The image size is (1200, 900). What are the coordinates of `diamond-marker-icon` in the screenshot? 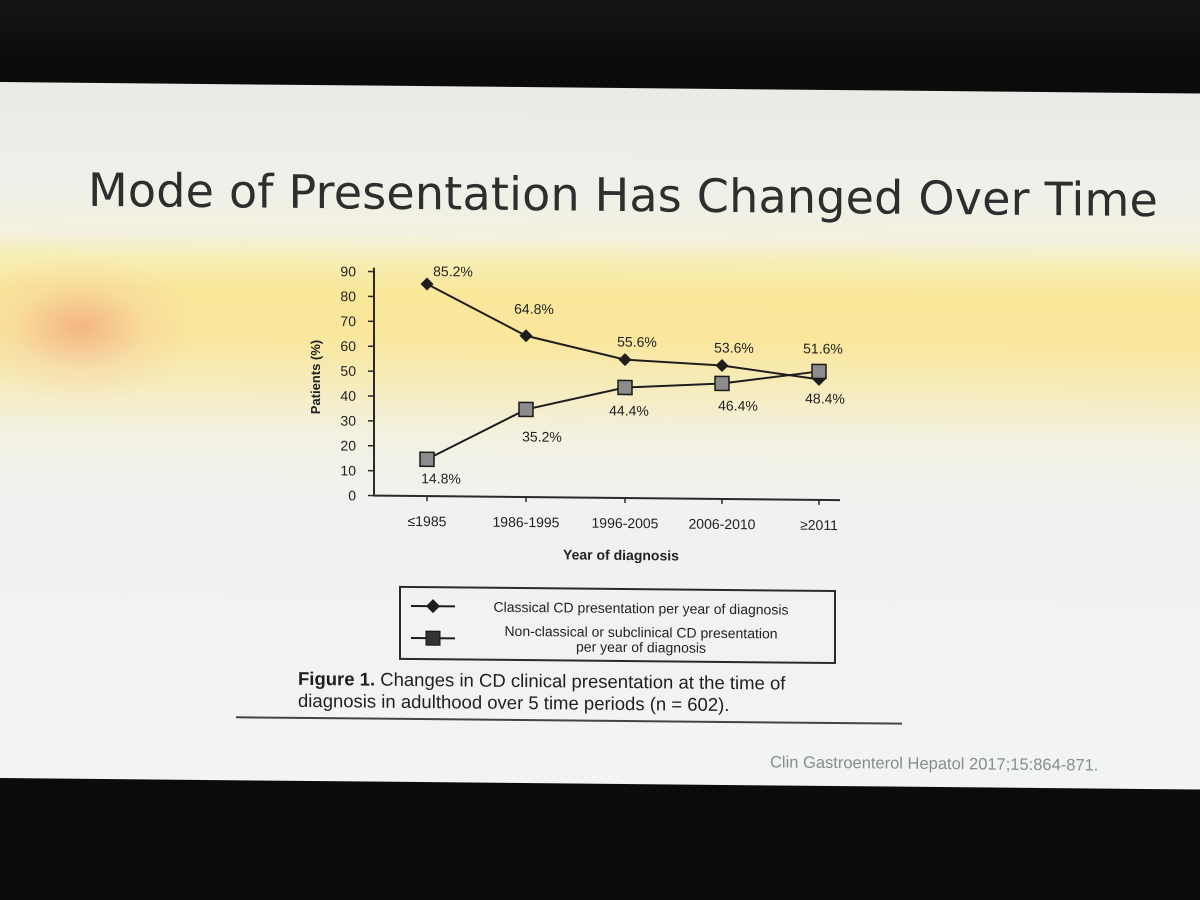 It's located at (433, 606).